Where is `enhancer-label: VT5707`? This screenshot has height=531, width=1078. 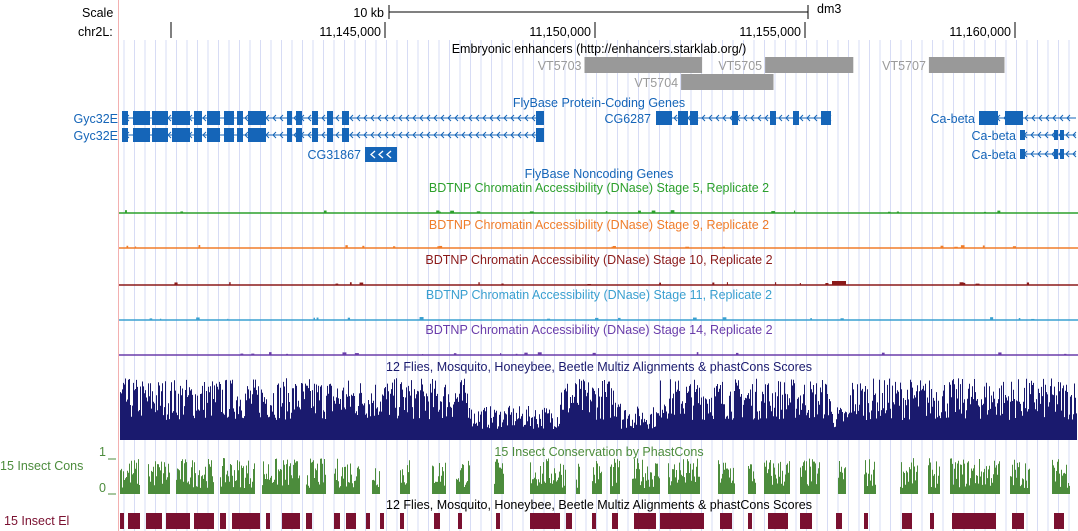 enhancer-label: VT5707 is located at coordinates (904, 66).